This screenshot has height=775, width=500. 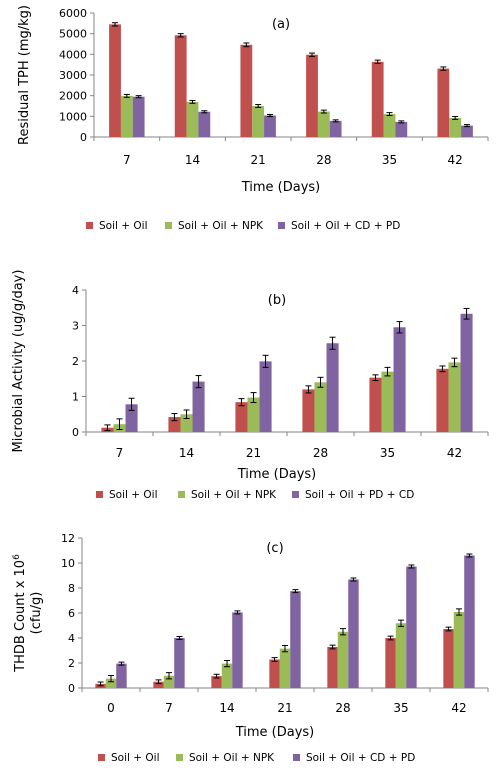 I want to click on y-tick-label: 2, so click(x=71, y=663).